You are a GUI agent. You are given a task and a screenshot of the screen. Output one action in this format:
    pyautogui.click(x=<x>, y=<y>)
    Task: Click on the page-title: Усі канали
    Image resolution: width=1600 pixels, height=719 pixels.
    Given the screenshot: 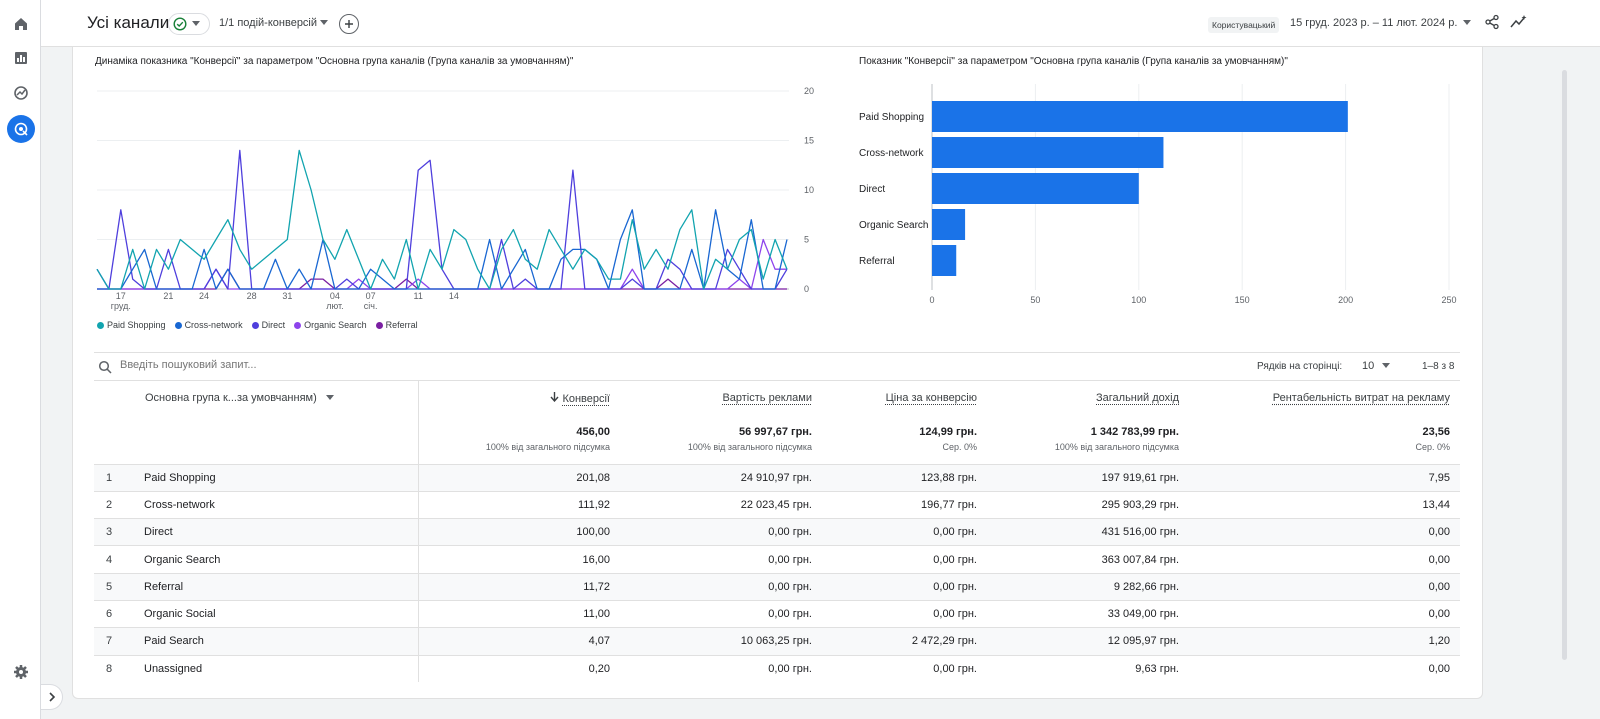 What is the action you would take?
    pyautogui.click(x=128, y=22)
    